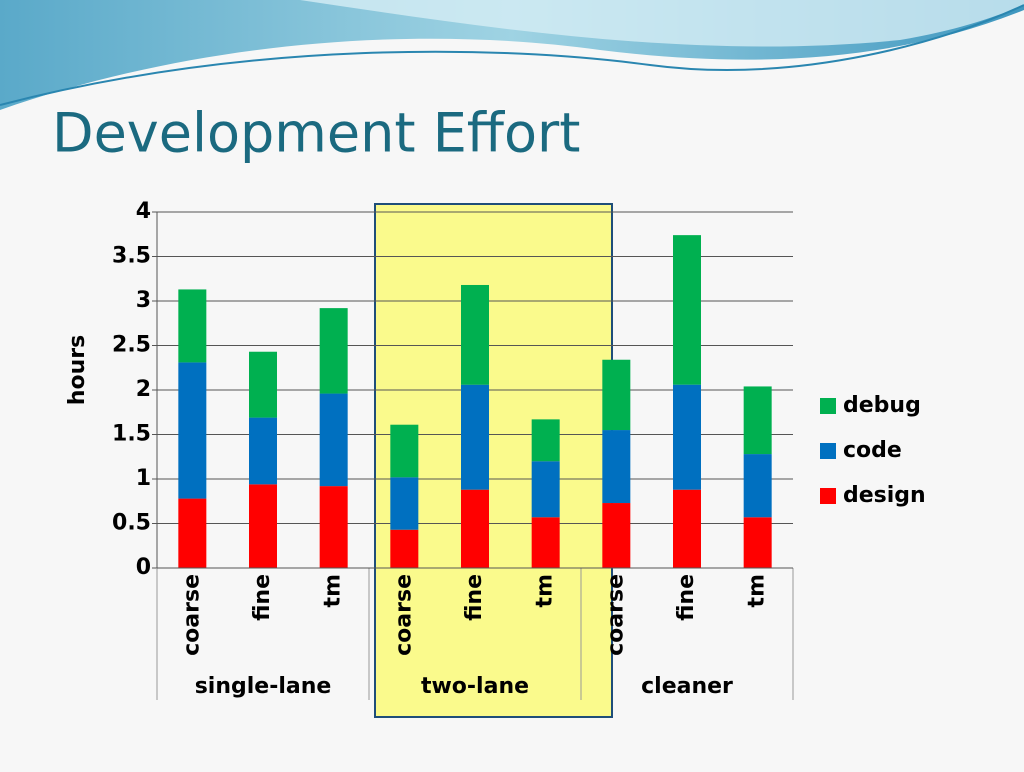  Describe the element at coordinates (131, 434) in the screenshot. I see `y-tick-label: 1.5` at that location.